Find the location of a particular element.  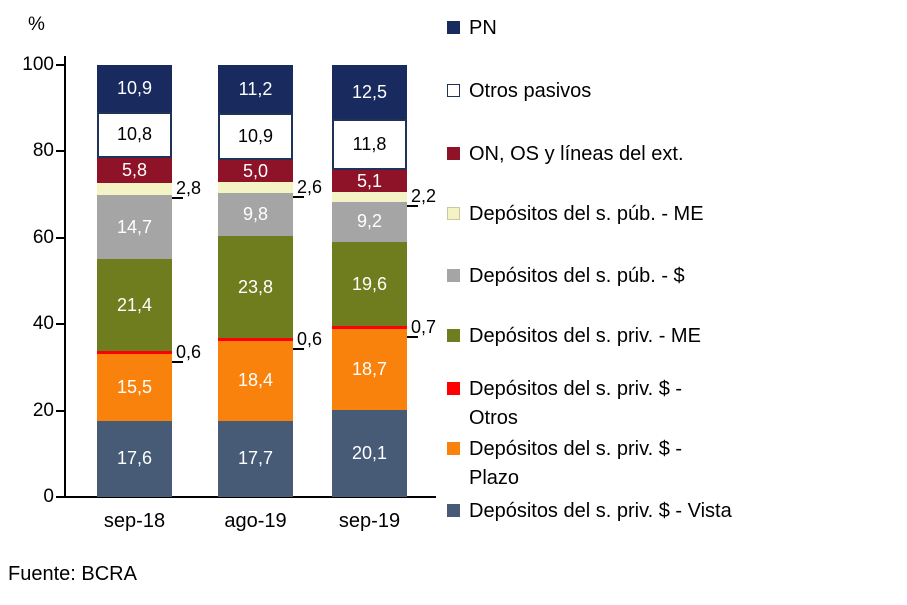

legend-label: PN is located at coordinates (483, 28).